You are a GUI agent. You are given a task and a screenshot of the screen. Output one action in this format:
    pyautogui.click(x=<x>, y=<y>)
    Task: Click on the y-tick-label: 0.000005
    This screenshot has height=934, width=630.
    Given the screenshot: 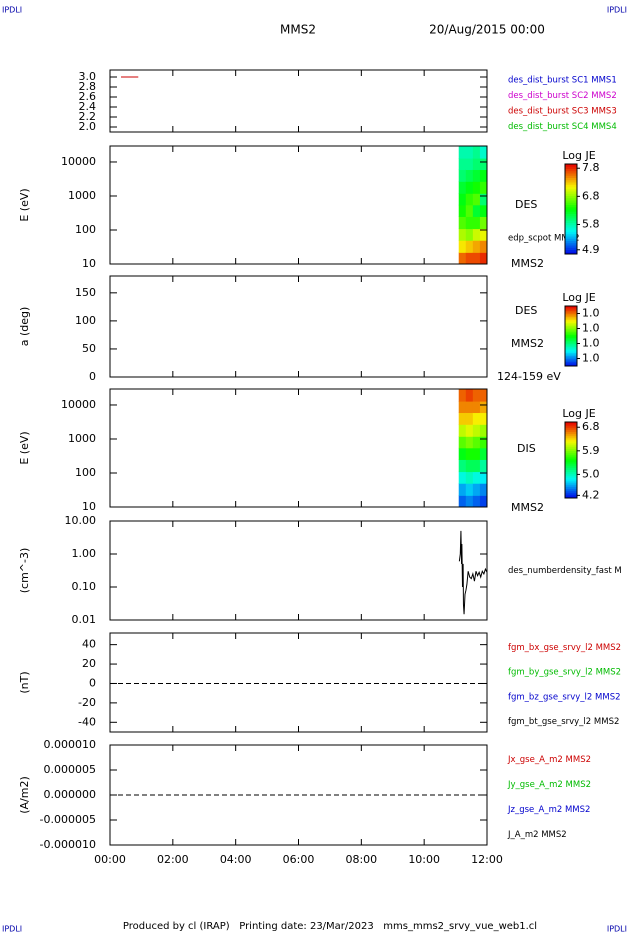 What is the action you would take?
    pyautogui.click(x=70, y=769)
    